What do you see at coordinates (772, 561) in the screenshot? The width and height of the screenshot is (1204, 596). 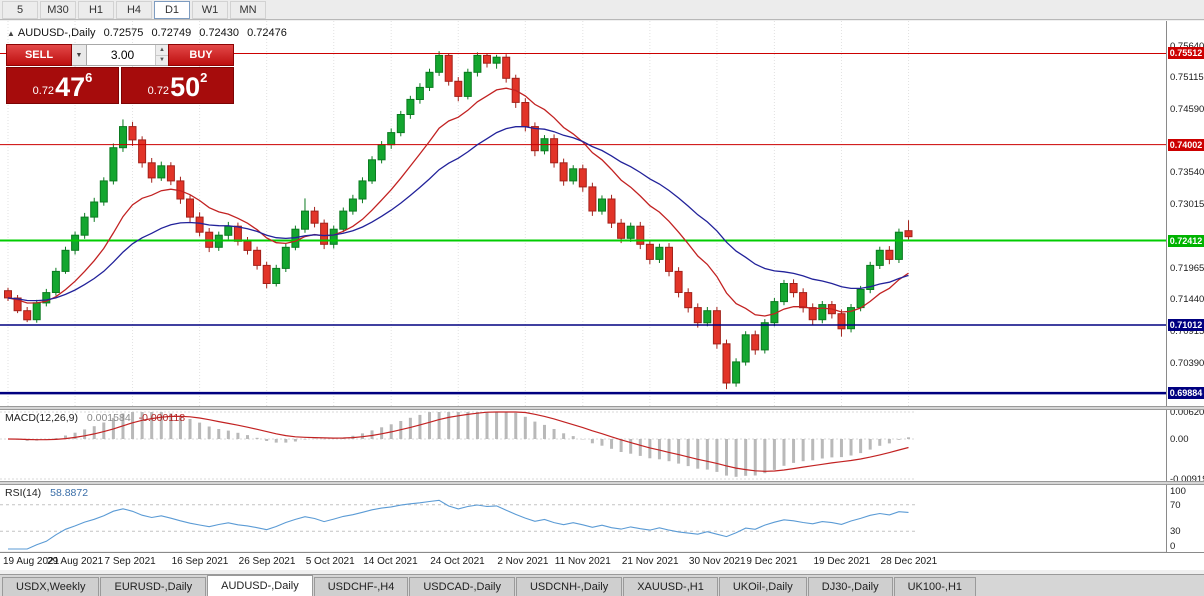 I see `date-label: 9 Dec 2021` at bounding box center [772, 561].